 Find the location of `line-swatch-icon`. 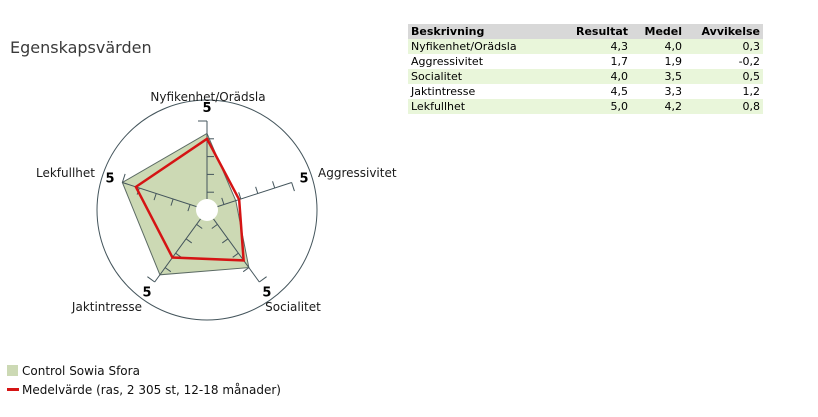

line-swatch-icon is located at coordinates (13, 389).